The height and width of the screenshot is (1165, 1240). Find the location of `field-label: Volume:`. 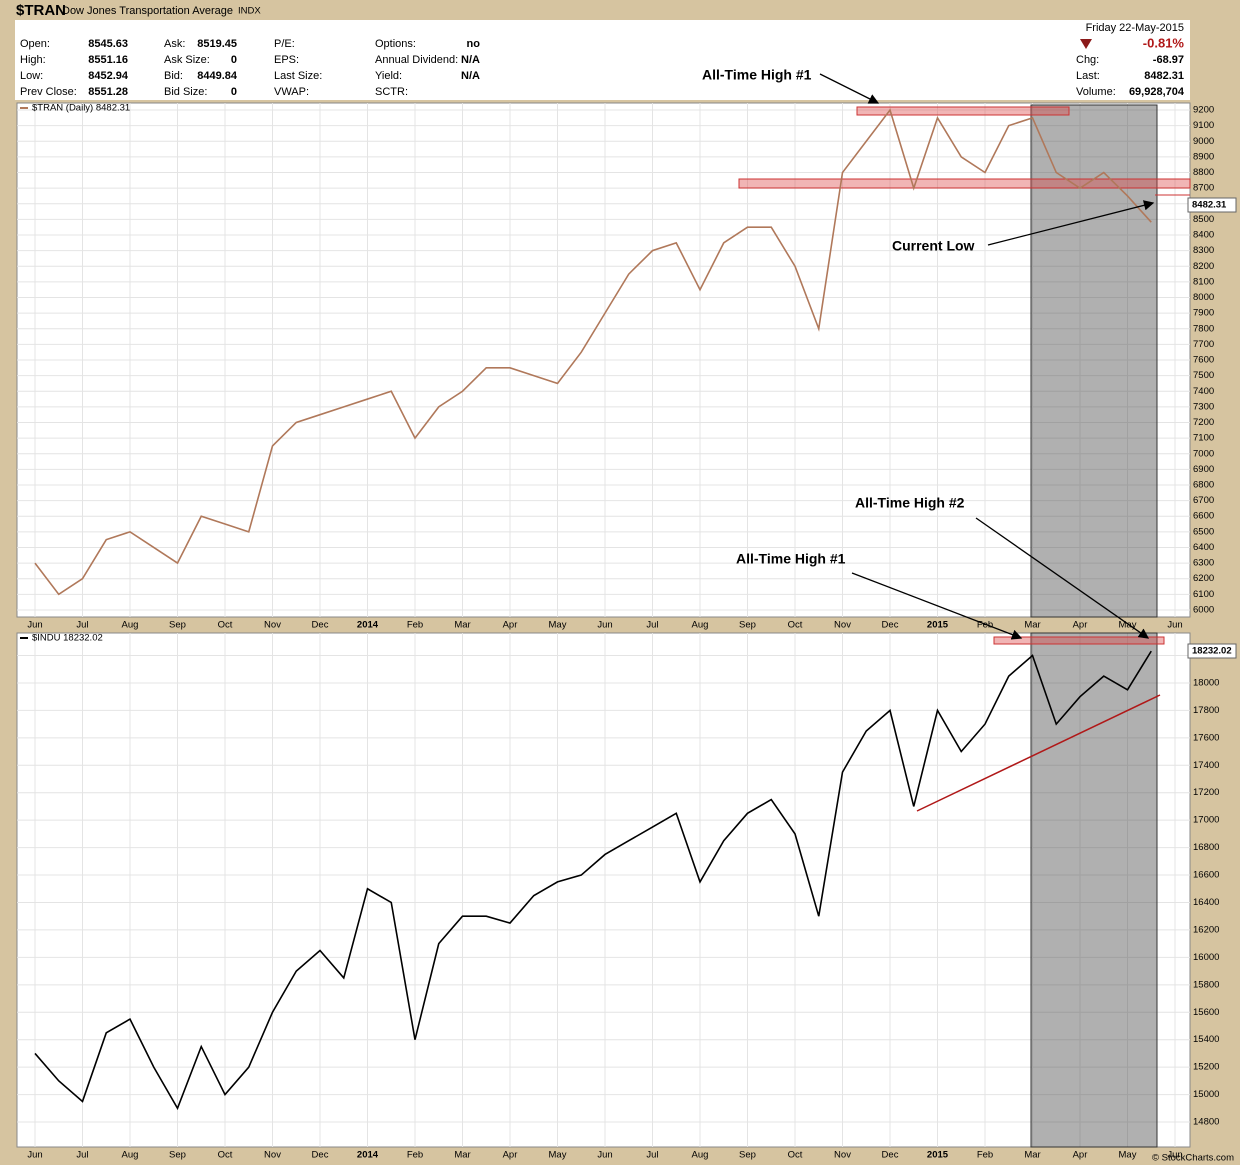

field-label: Volume: is located at coordinates (1096, 92).